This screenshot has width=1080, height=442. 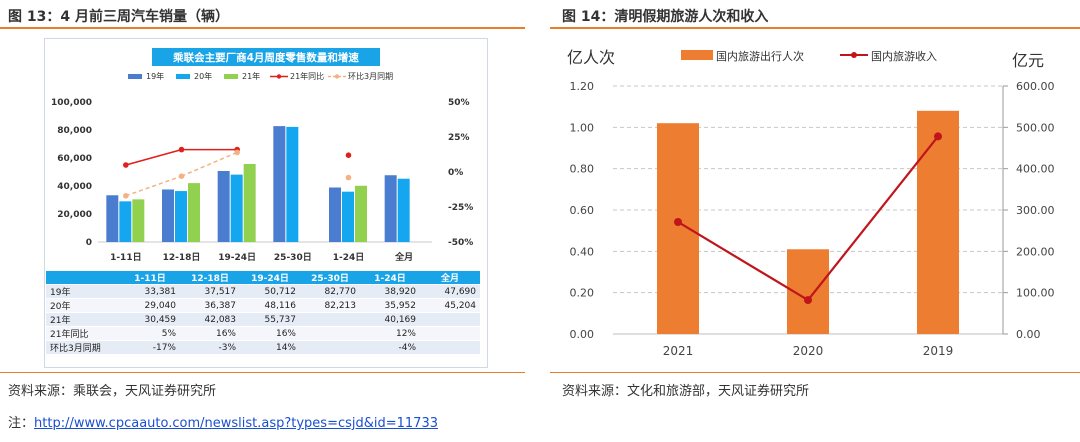 I want to click on right-left-tick: 0.00, so click(x=582, y=334).